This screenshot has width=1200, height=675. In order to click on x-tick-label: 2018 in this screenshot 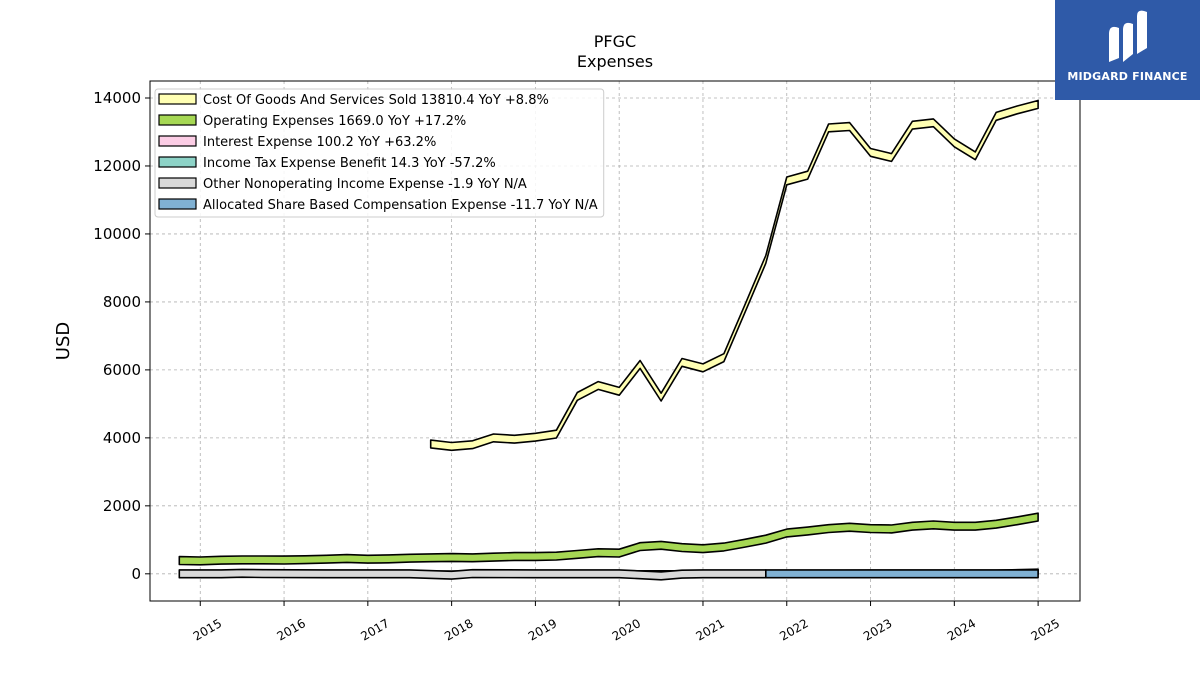, I will do `click(458, 629)`.